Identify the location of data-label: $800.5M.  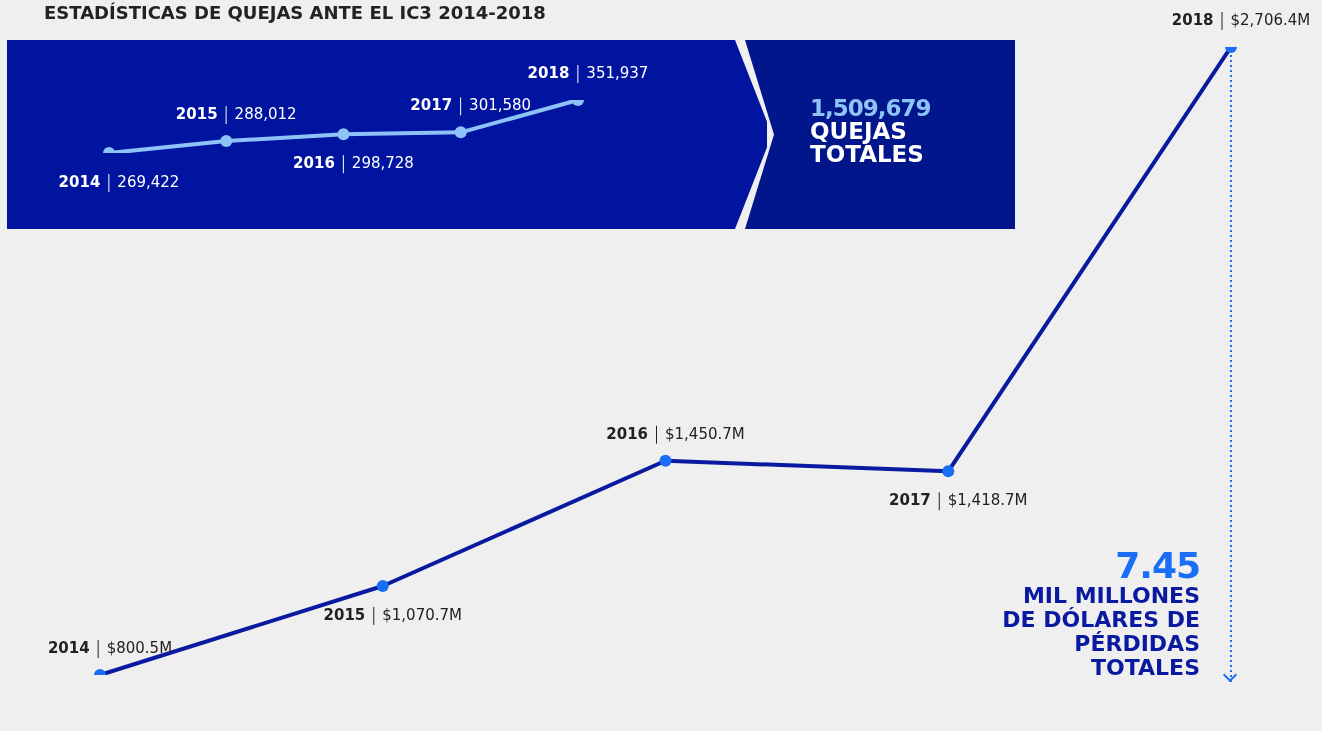
(139, 647).